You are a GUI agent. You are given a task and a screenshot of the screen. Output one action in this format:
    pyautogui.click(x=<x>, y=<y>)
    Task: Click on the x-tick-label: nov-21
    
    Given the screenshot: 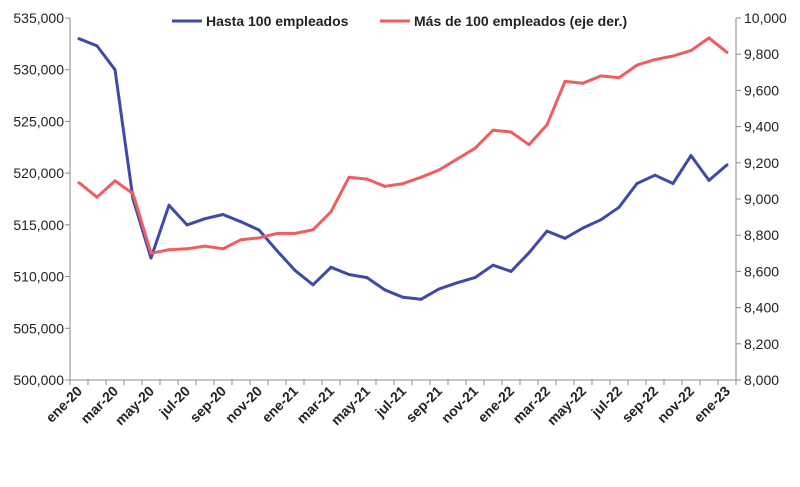 What is the action you would take?
    pyautogui.click(x=459, y=404)
    